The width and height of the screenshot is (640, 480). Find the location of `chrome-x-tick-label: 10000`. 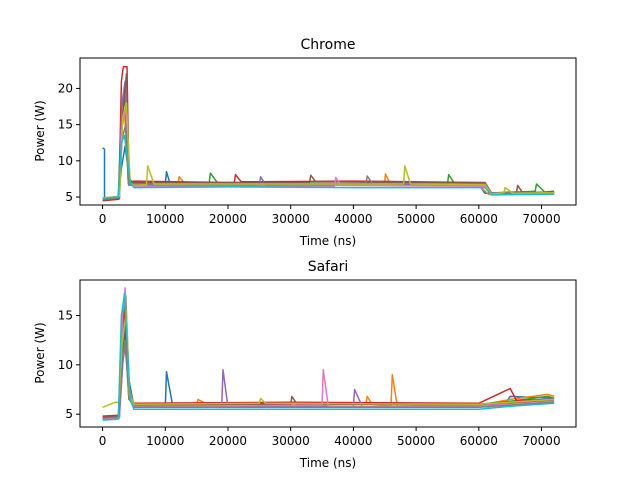

chrome-x-tick-label: 10000 is located at coordinates (165, 219).